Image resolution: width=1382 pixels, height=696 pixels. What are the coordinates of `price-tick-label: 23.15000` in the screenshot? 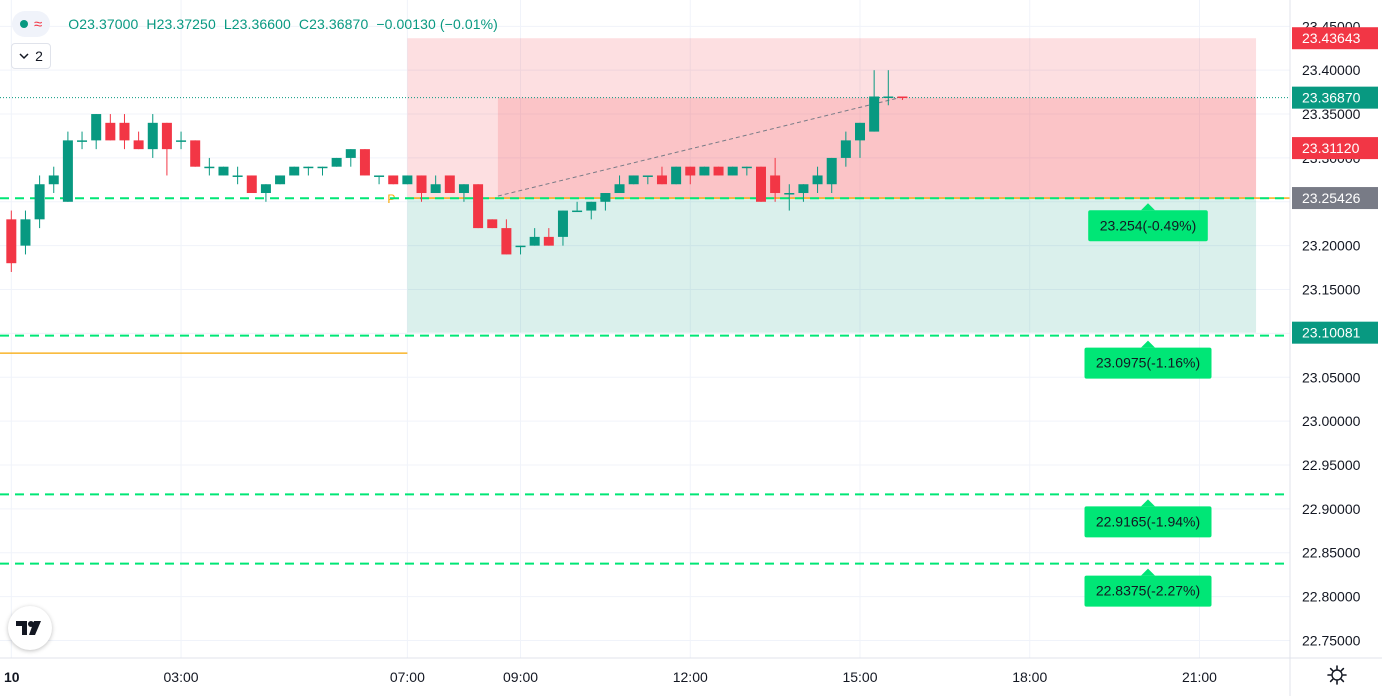 It's located at (1331, 290).